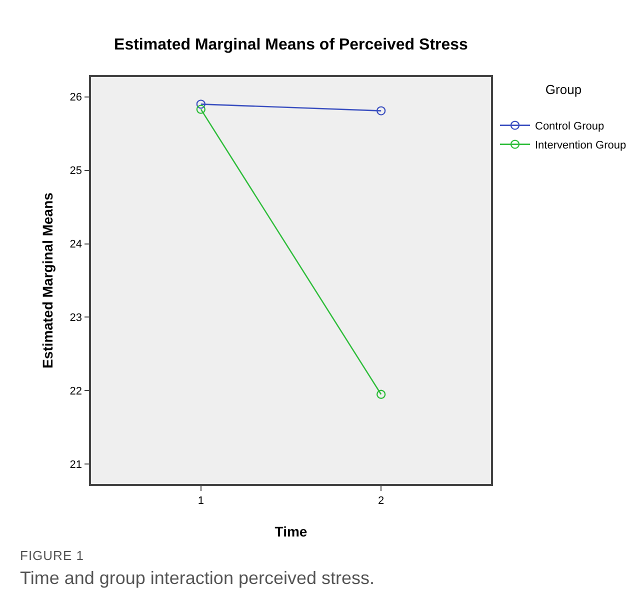 The width and height of the screenshot is (644, 608). What do you see at coordinates (197, 578) in the screenshot?
I see `text: Time and group interaction perceived stress.` at bounding box center [197, 578].